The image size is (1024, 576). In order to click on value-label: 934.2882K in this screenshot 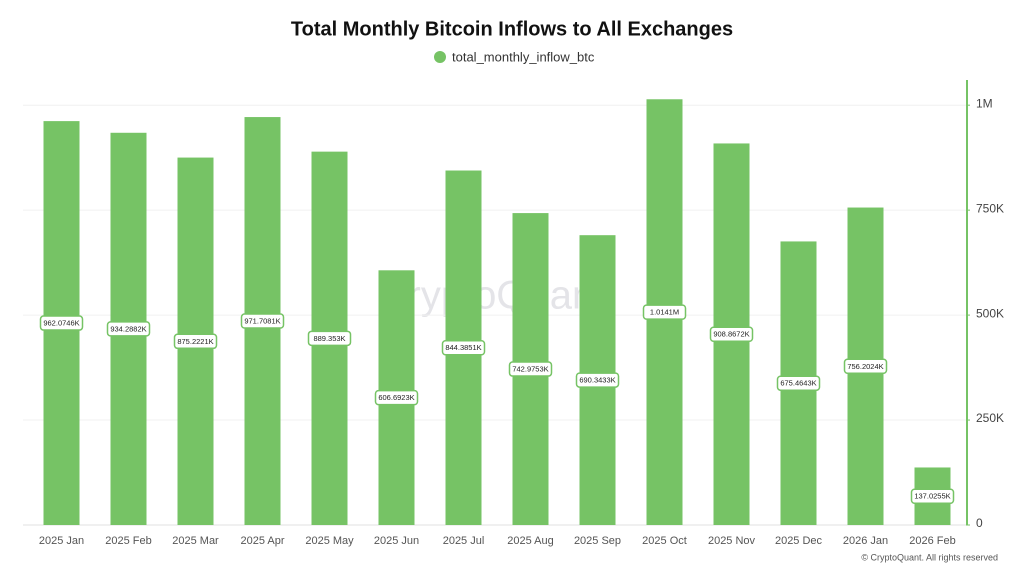, I will do `click(128, 329)`.